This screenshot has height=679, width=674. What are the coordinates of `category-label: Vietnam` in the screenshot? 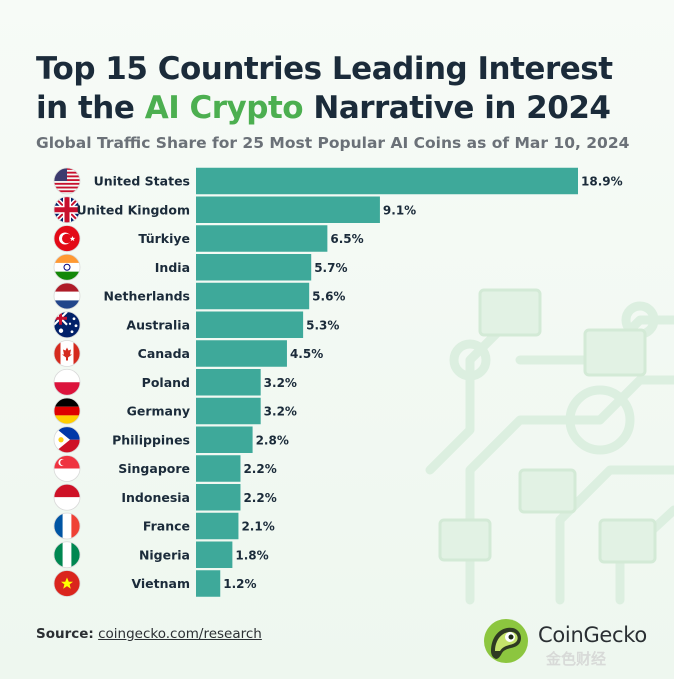 It's located at (160, 583).